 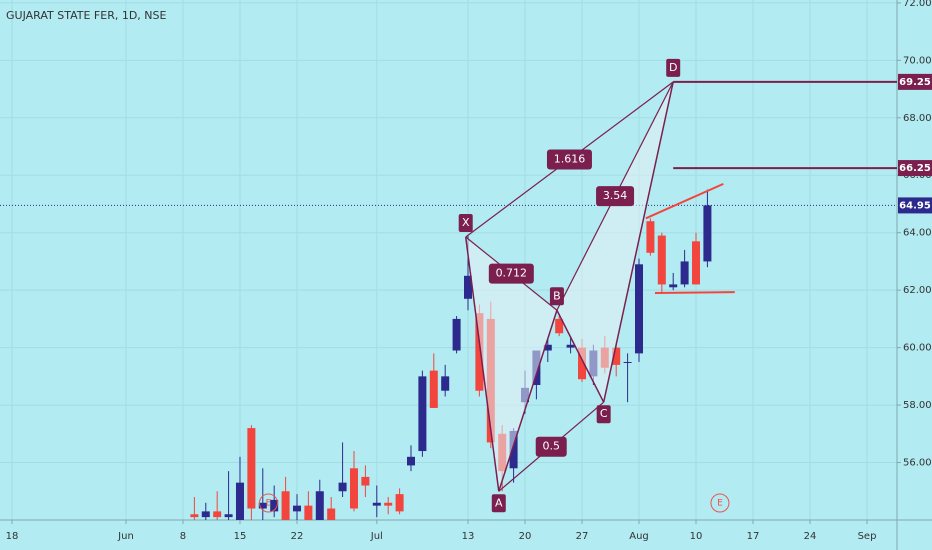 What do you see at coordinates (917, 348) in the screenshot?
I see `y-tick-label: 60.00` at bounding box center [917, 348].